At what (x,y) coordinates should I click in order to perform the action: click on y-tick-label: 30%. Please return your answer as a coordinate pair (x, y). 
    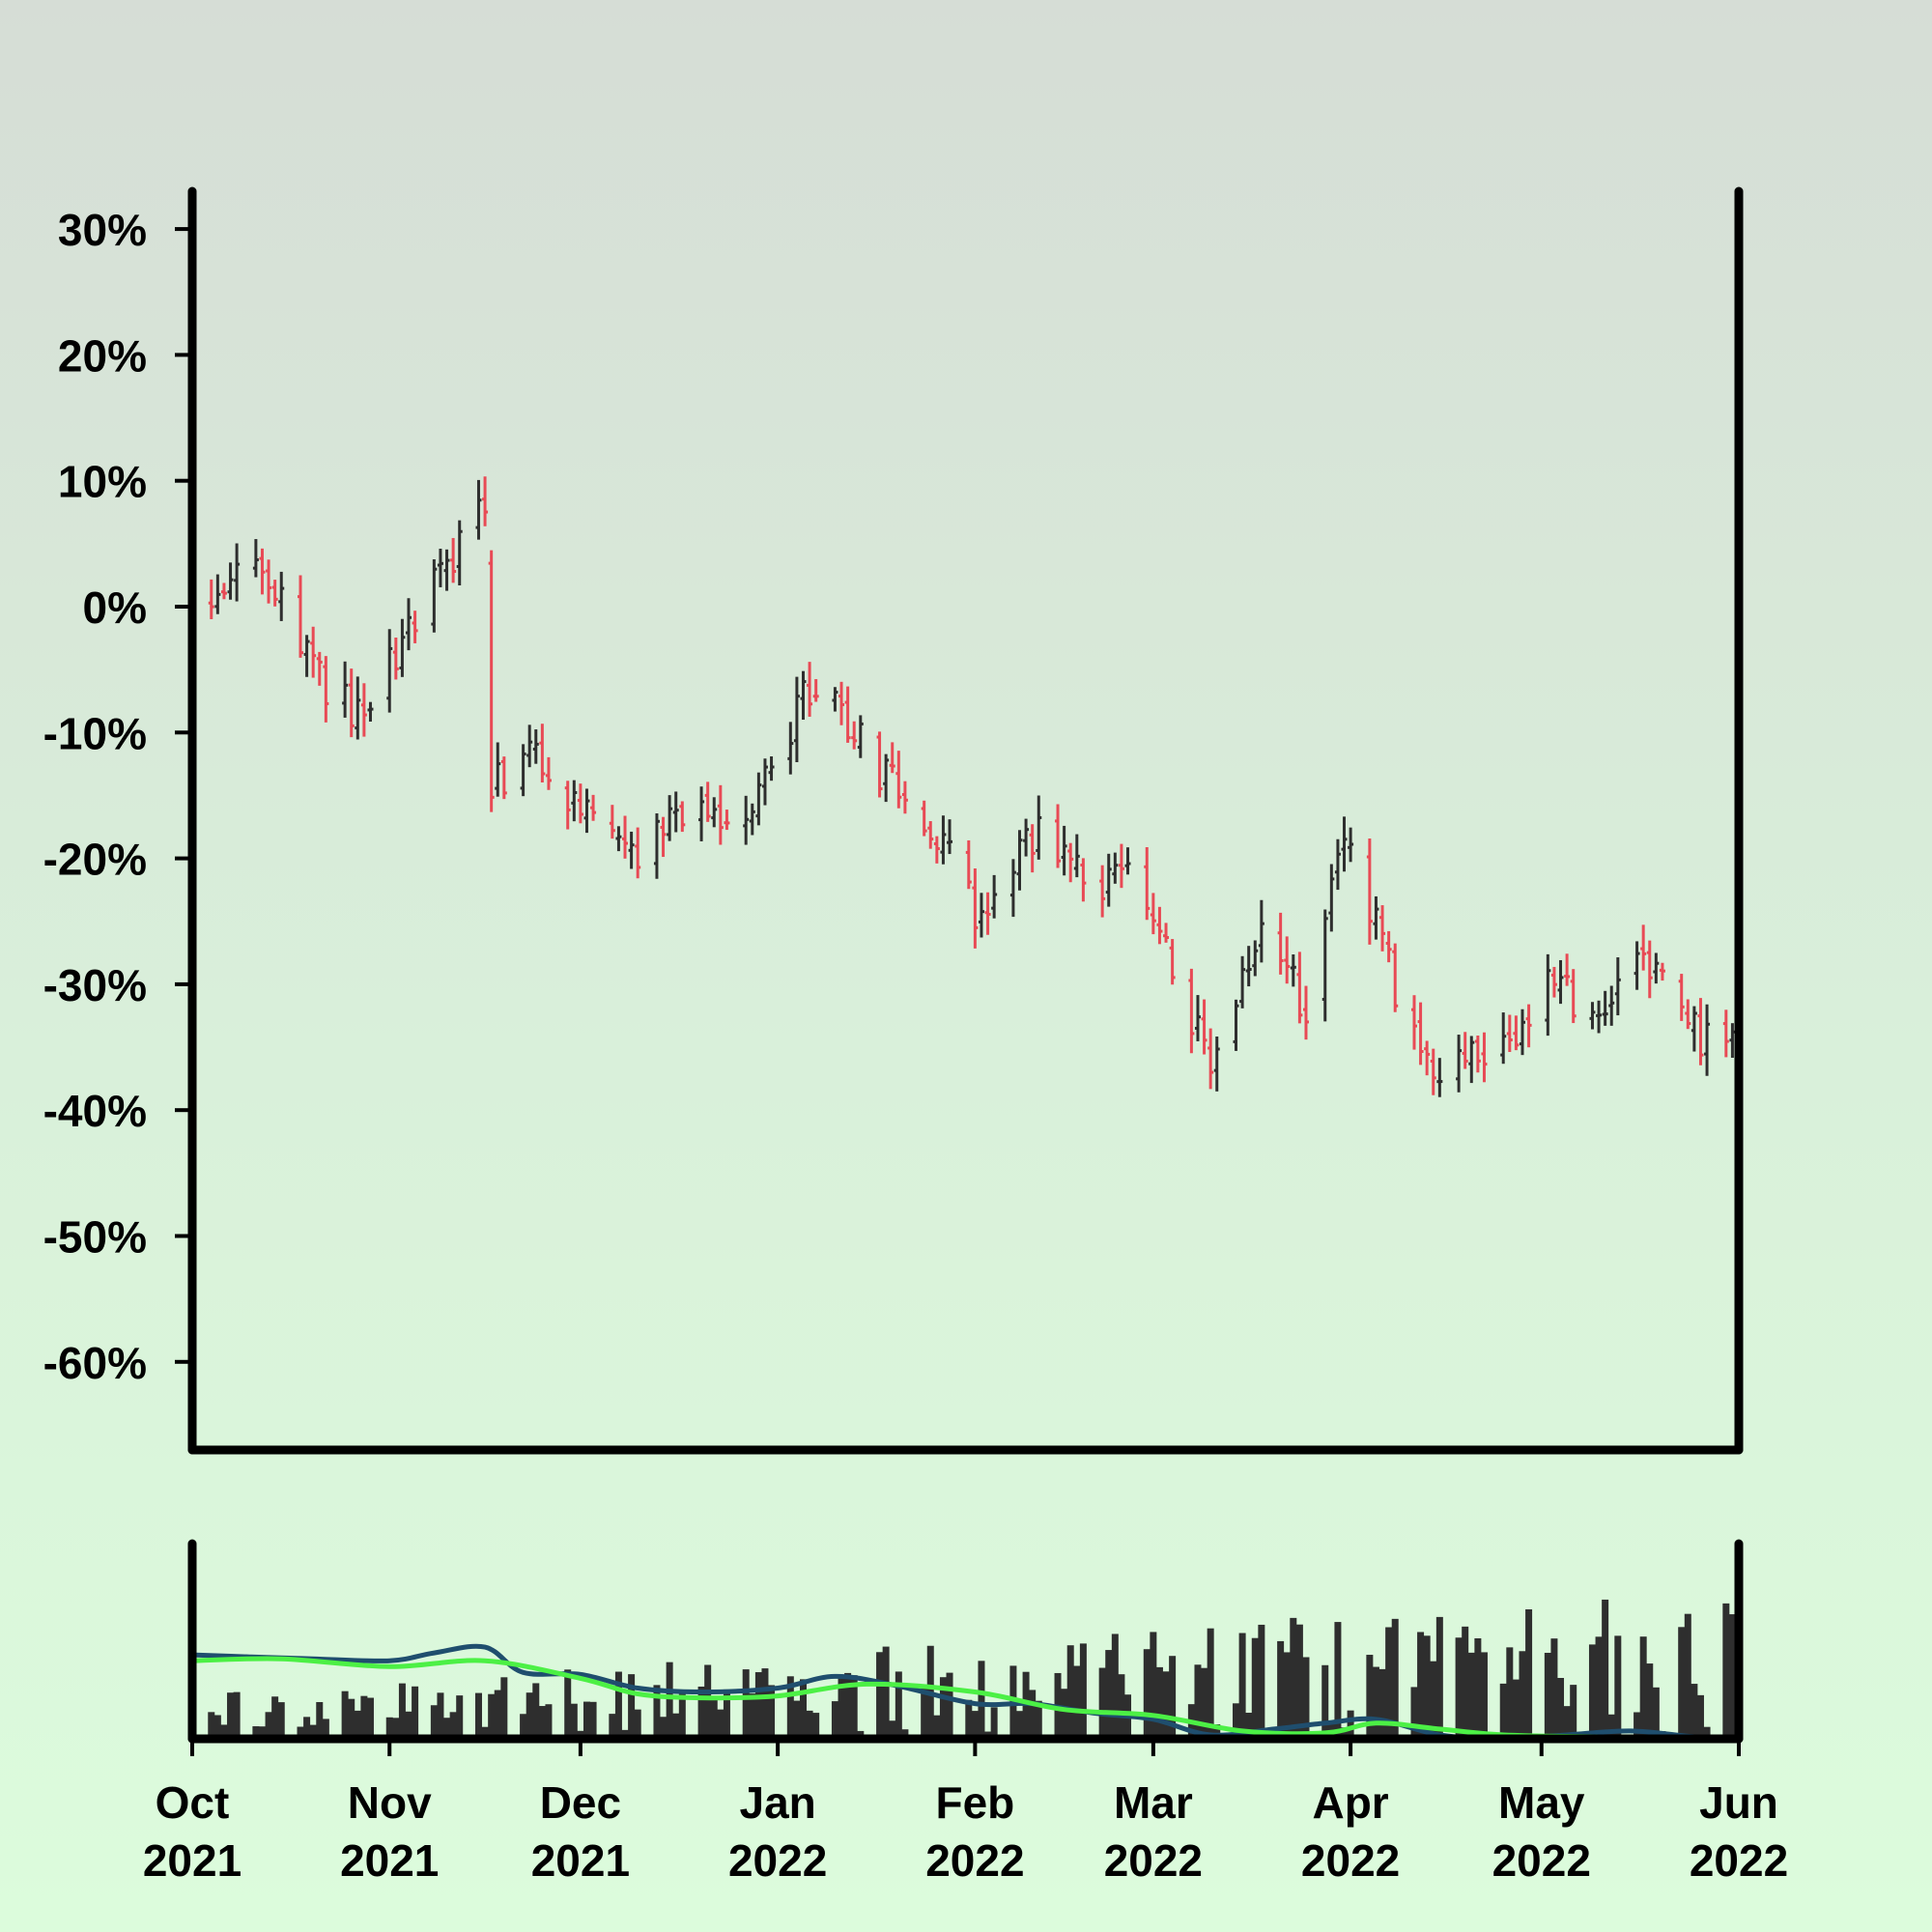
    Looking at the image, I should click on (102, 230).